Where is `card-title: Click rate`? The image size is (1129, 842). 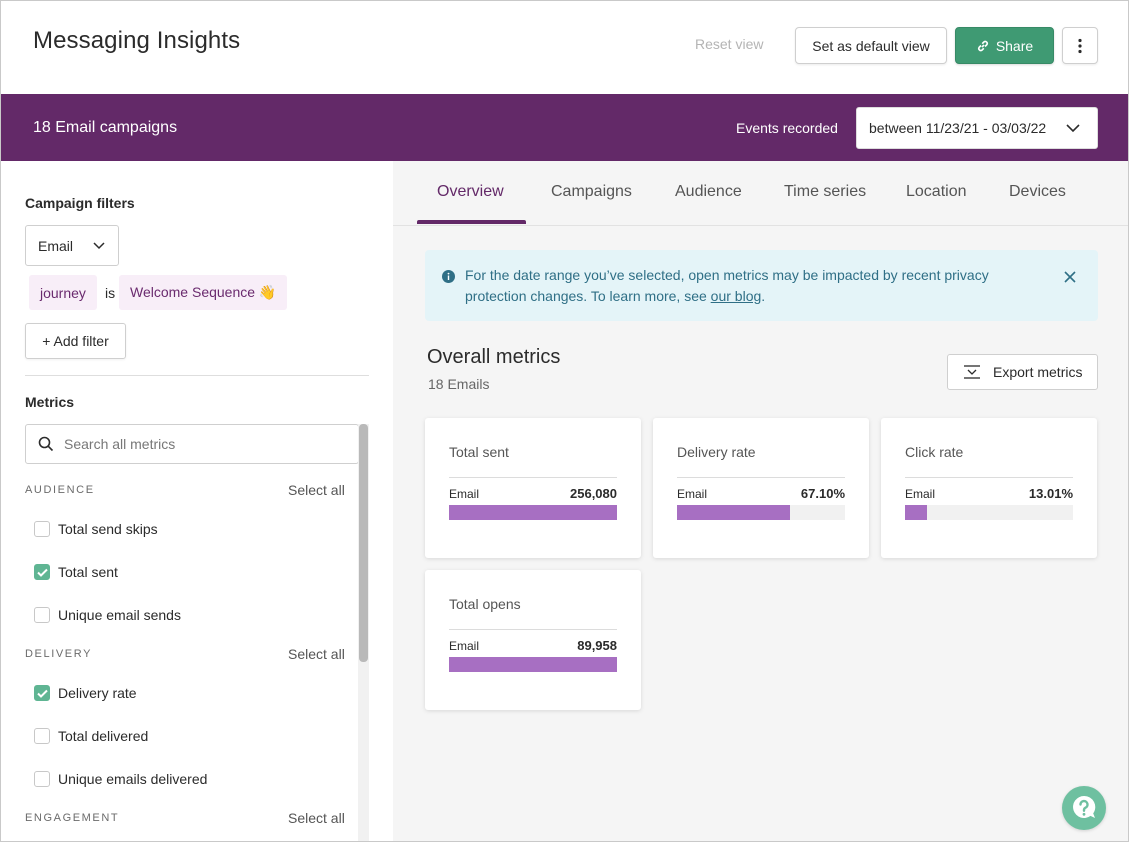
card-title: Click rate is located at coordinates (934, 452).